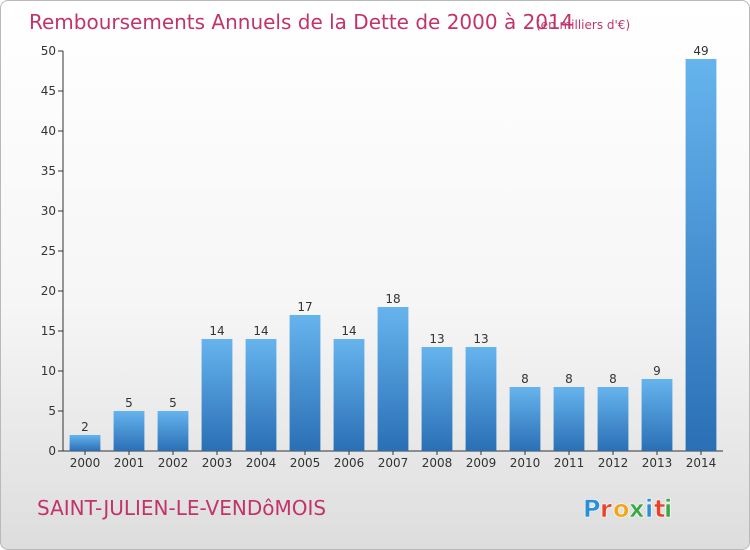 This screenshot has height=550, width=750. Describe the element at coordinates (48, 251) in the screenshot. I see `y-tick-label: 25` at that location.